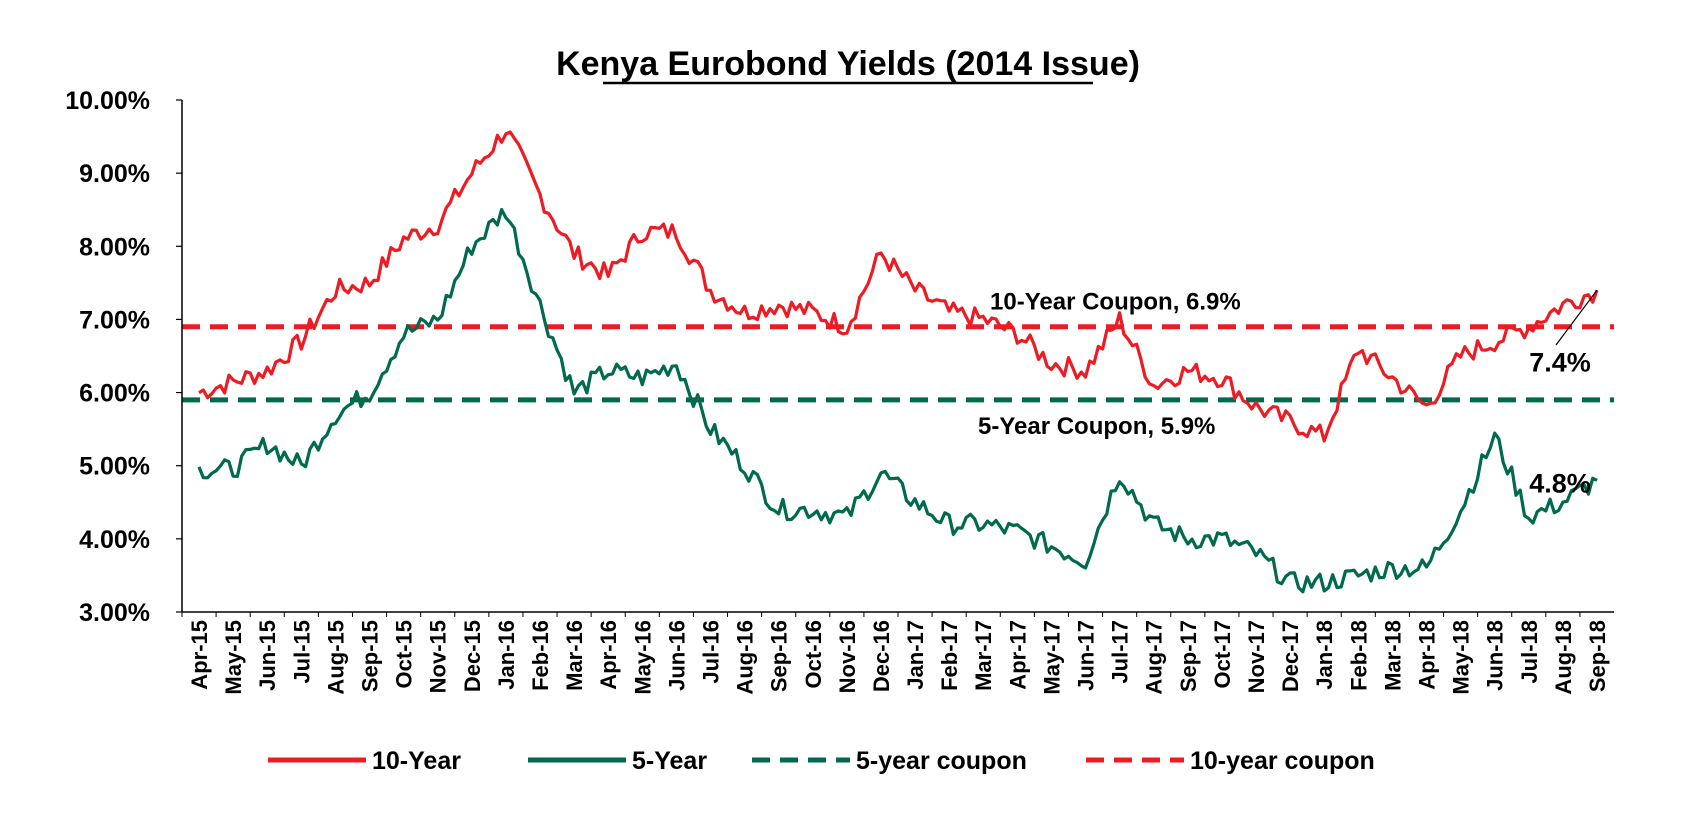 The image size is (1696, 826). Describe the element at coordinates (813, 654) in the screenshot. I see `x-tick-label: Oct-16` at that location.